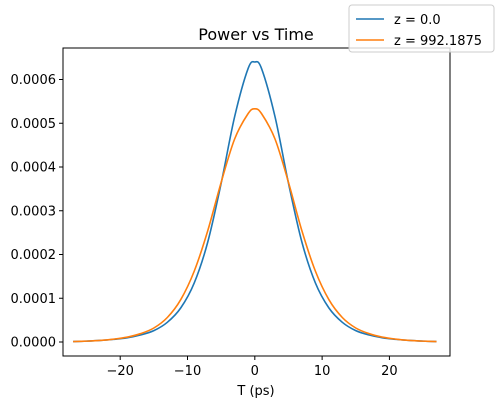  I want to click on x-axis: −20 −10 0 10 20, so click(251, 367).